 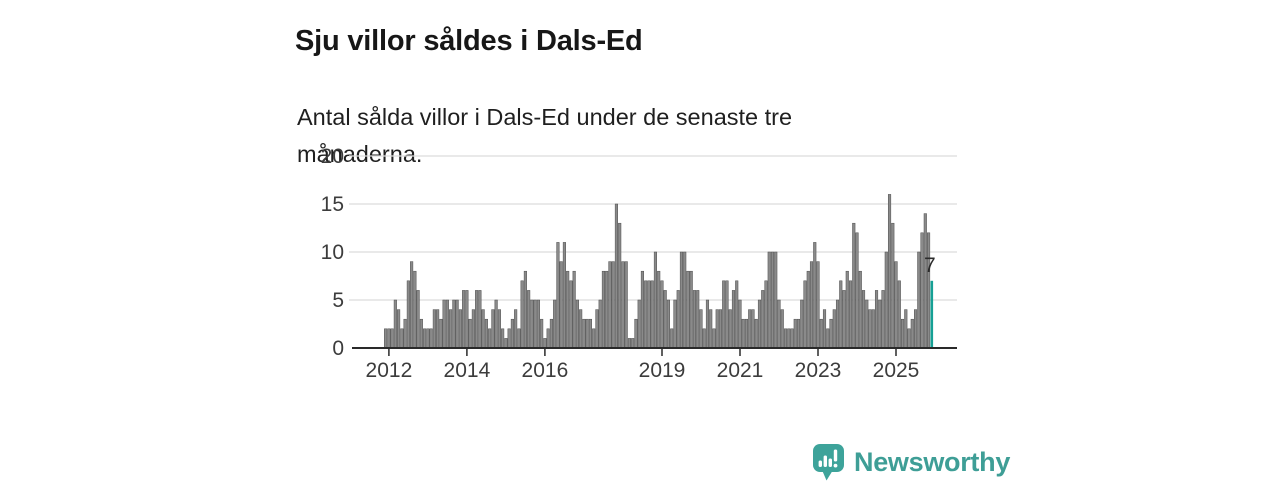 What do you see at coordinates (338, 300) in the screenshot?
I see `svg-text: 5` at bounding box center [338, 300].